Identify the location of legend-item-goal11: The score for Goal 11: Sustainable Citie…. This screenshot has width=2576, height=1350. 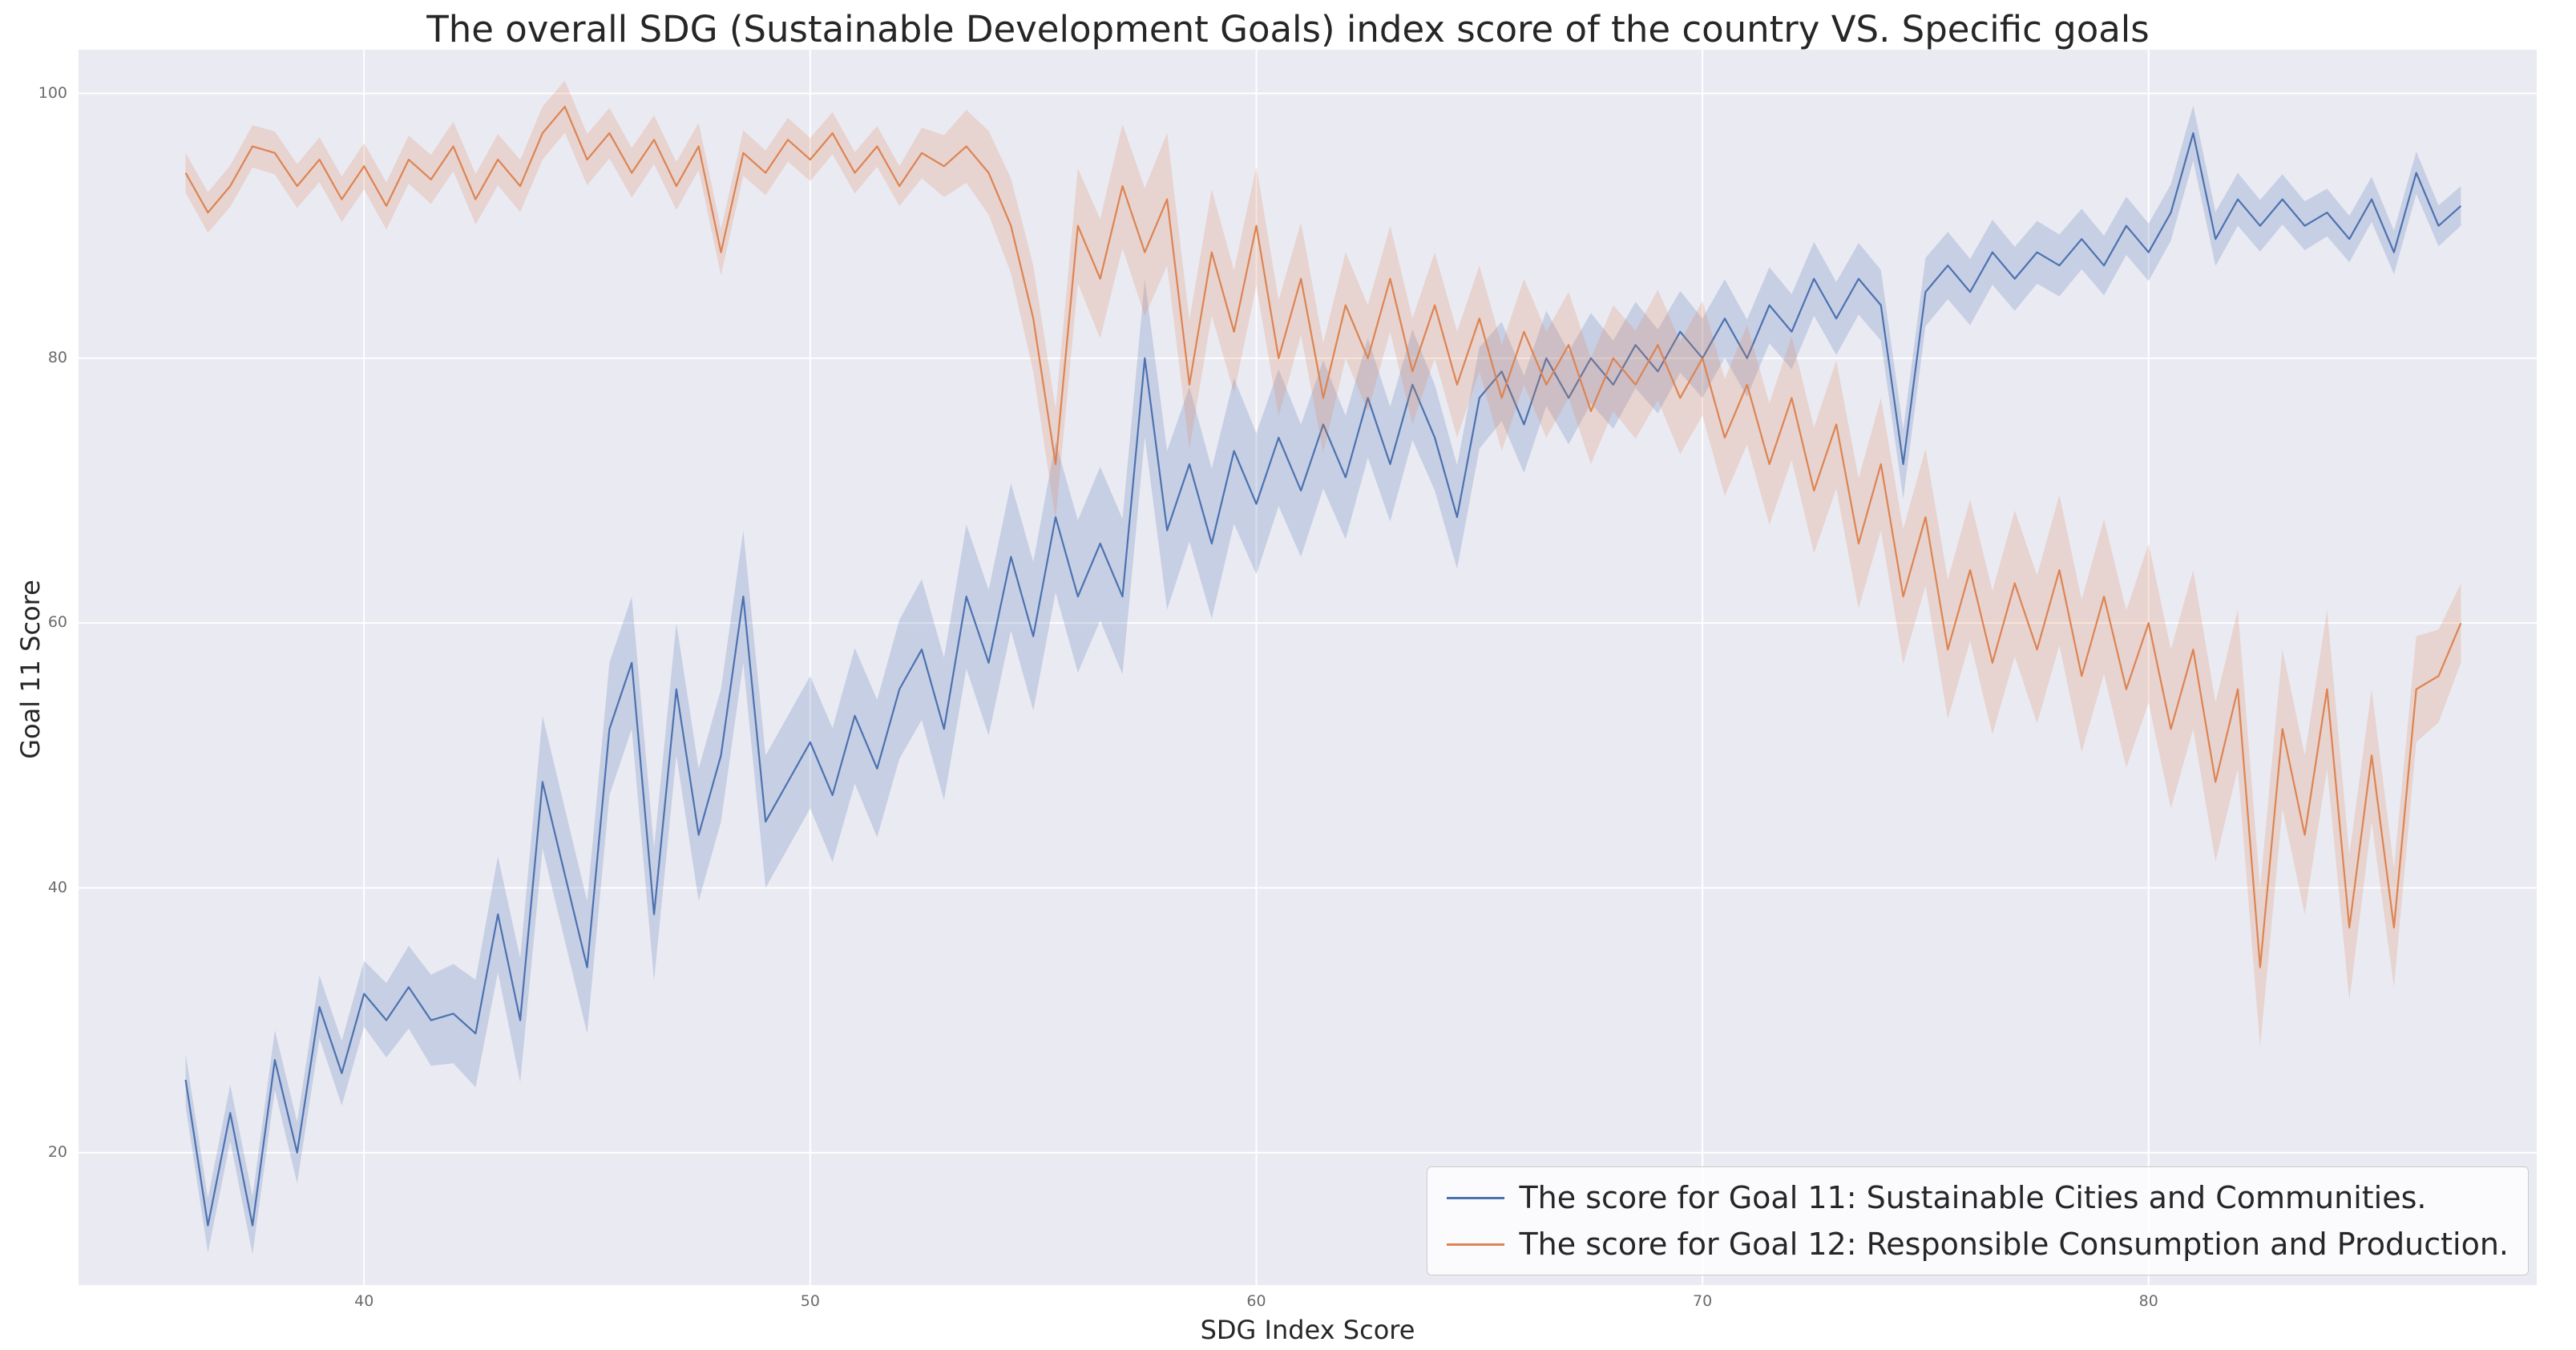
(1978, 1197).